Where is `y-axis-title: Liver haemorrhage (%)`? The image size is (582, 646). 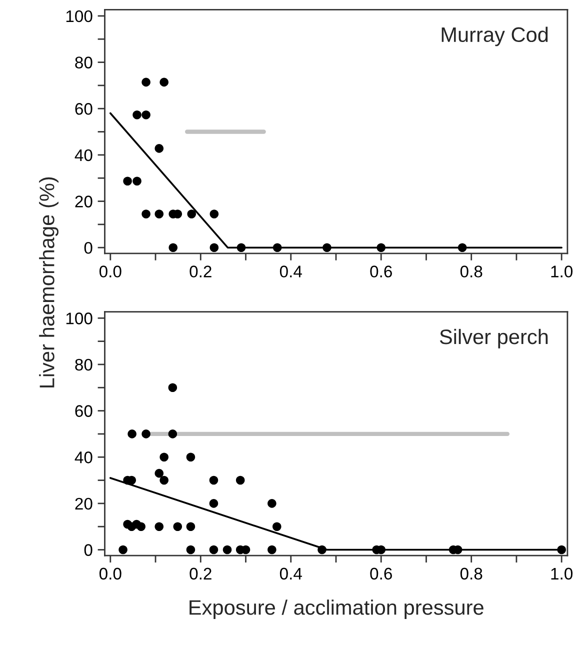 y-axis-title: Liver haemorrhage (%) is located at coordinates (48, 282).